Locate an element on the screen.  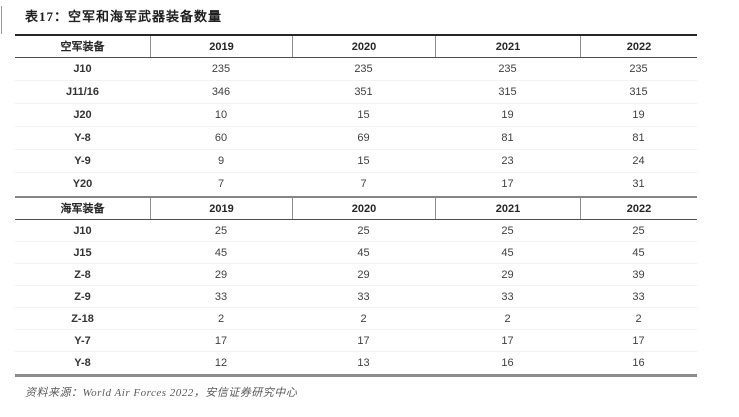
table-row: J10 25 25 25 25 is located at coordinates (356, 231).